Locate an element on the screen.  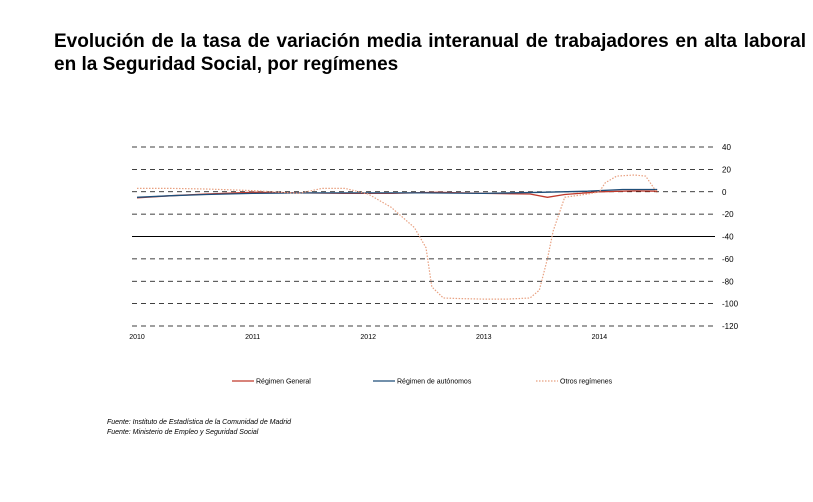
y-tick-label: -40 is located at coordinates (728, 237).